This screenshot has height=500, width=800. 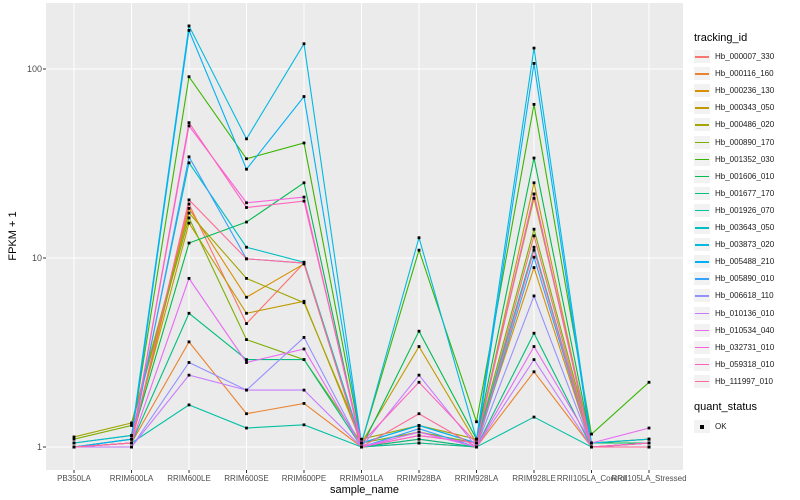 I want to click on legend-item-label: Hb_010136_010, so click(x=745, y=313).